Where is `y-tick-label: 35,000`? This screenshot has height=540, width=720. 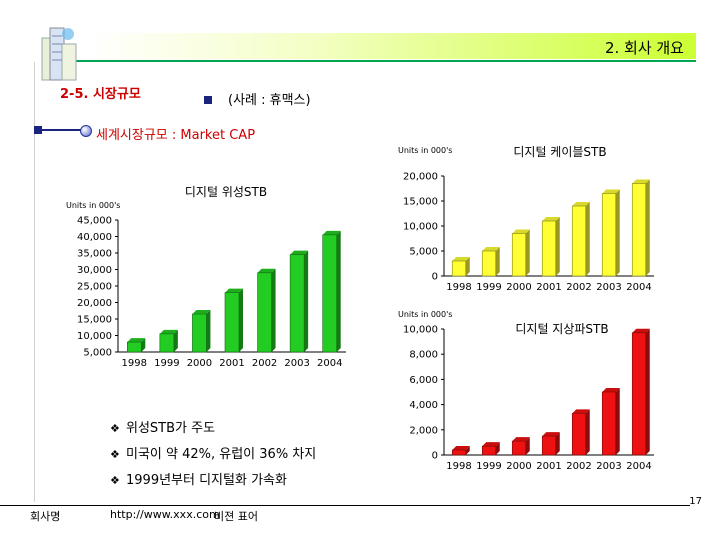
y-tick-label: 35,000 is located at coordinates (94, 254).